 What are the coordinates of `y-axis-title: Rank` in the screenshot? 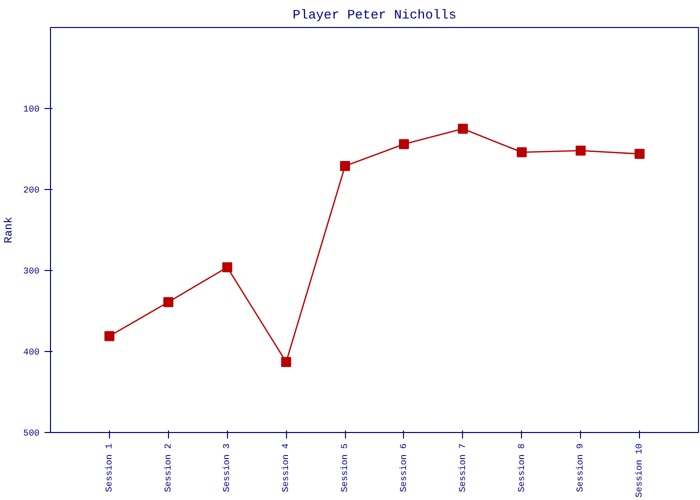 It's located at (9, 230).